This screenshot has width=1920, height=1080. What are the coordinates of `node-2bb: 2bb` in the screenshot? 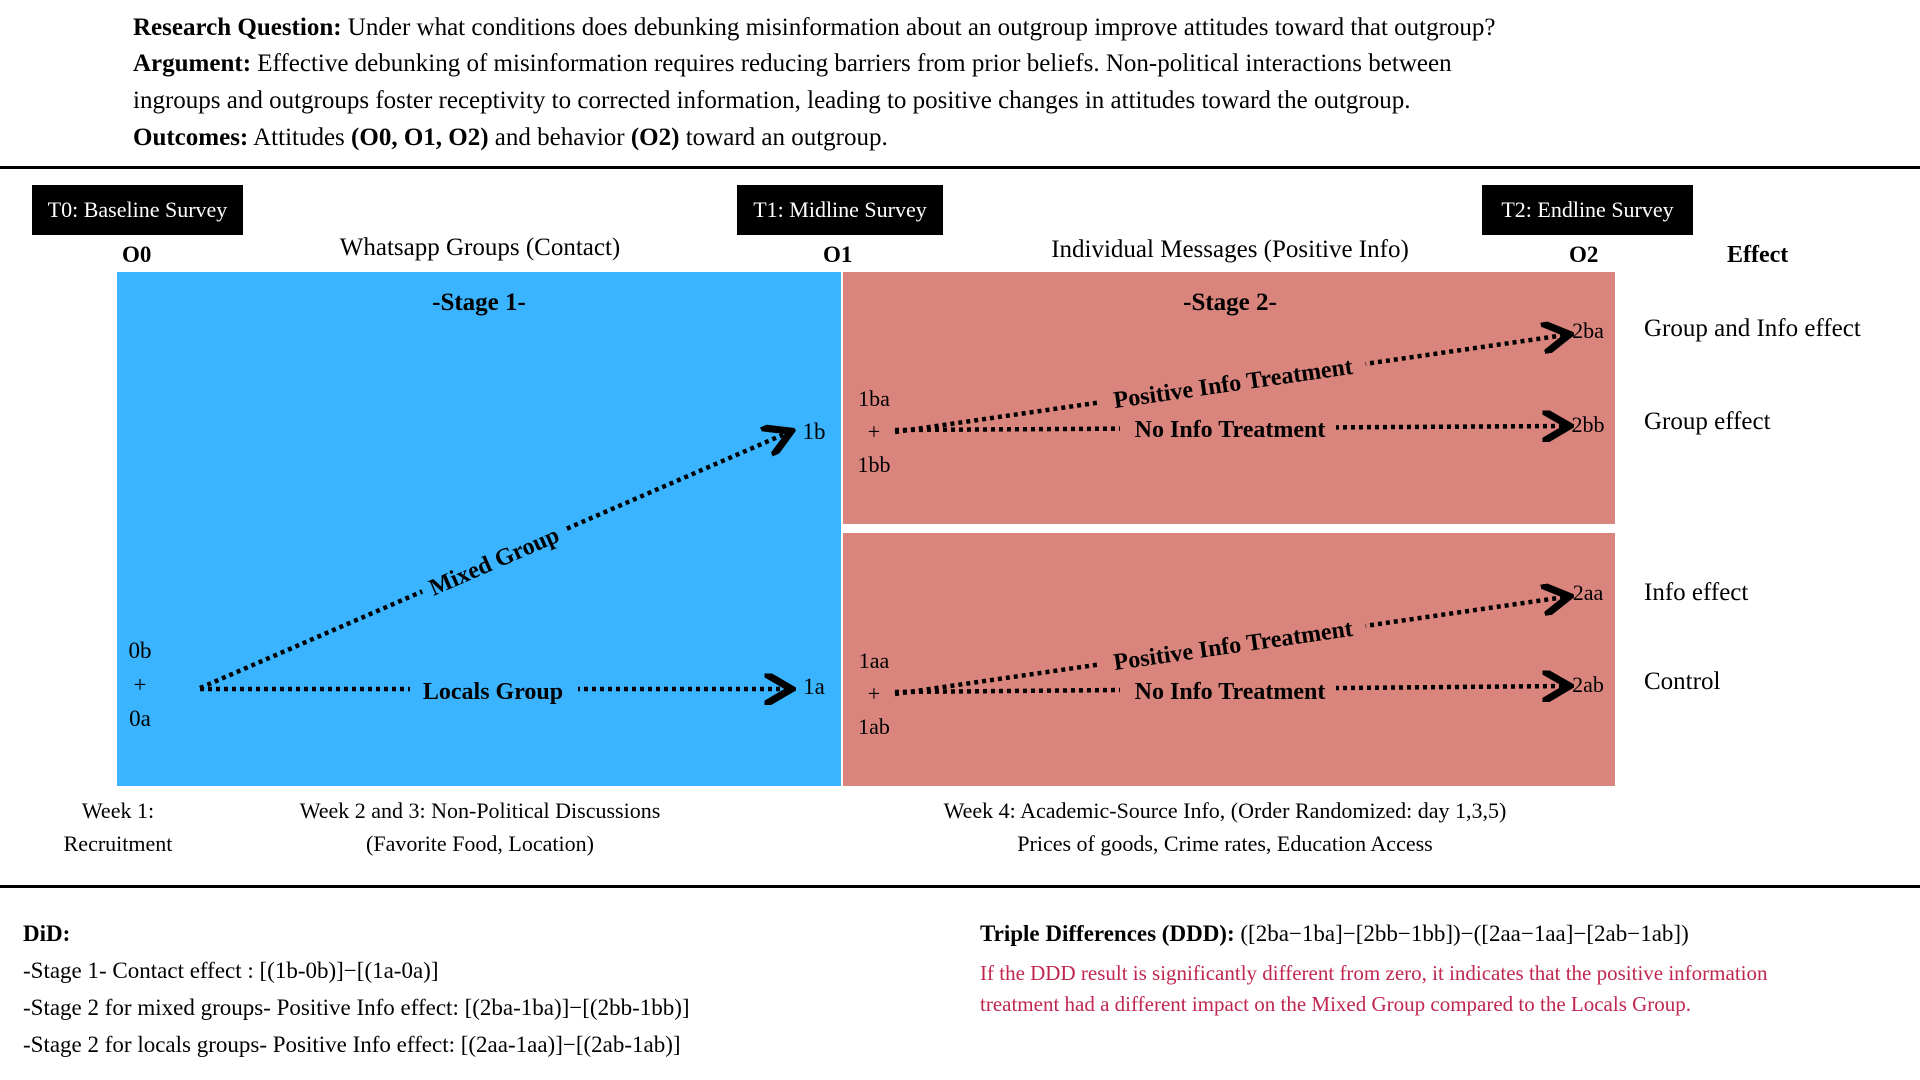 It's located at (1588, 424).